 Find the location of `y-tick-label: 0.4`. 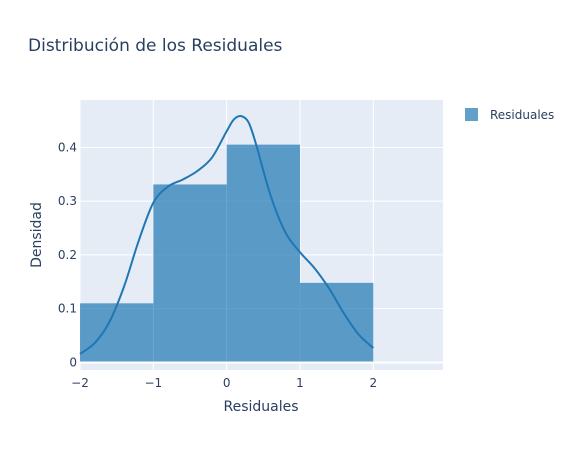

y-tick-label: 0.4 is located at coordinates (67, 147).